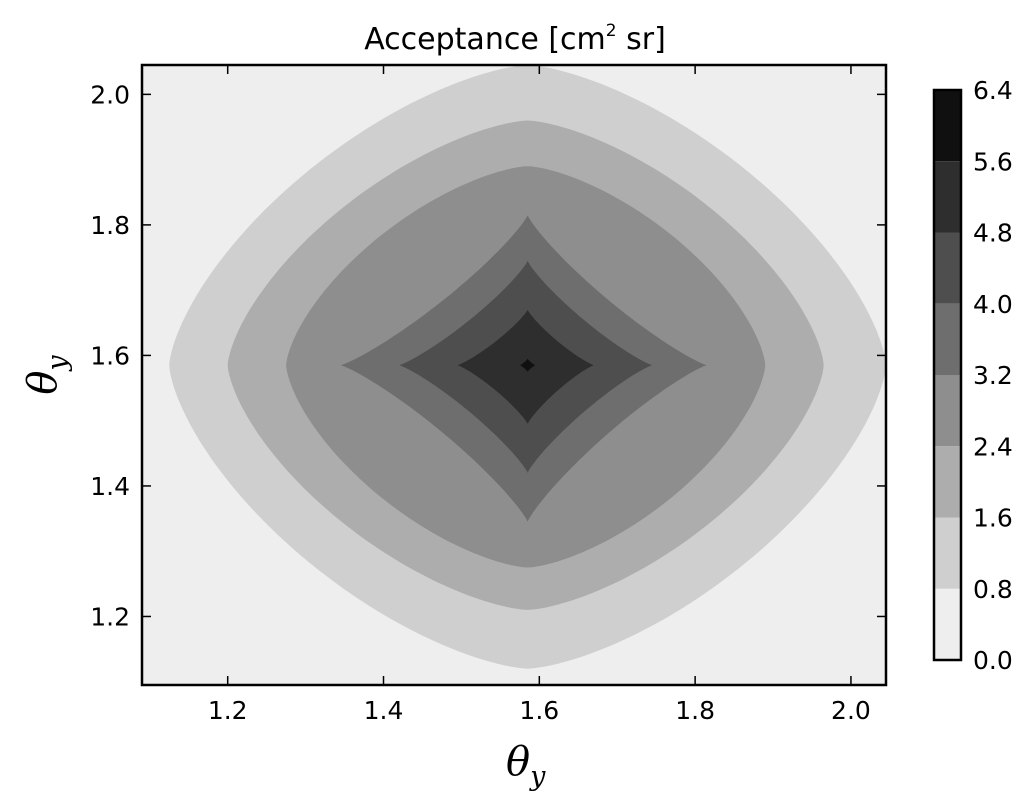  I want to click on colorbar: 0.0 0.8 1.6 2.4 3.2 4.0 4.8 5.6 6.4, so click(973, 375).